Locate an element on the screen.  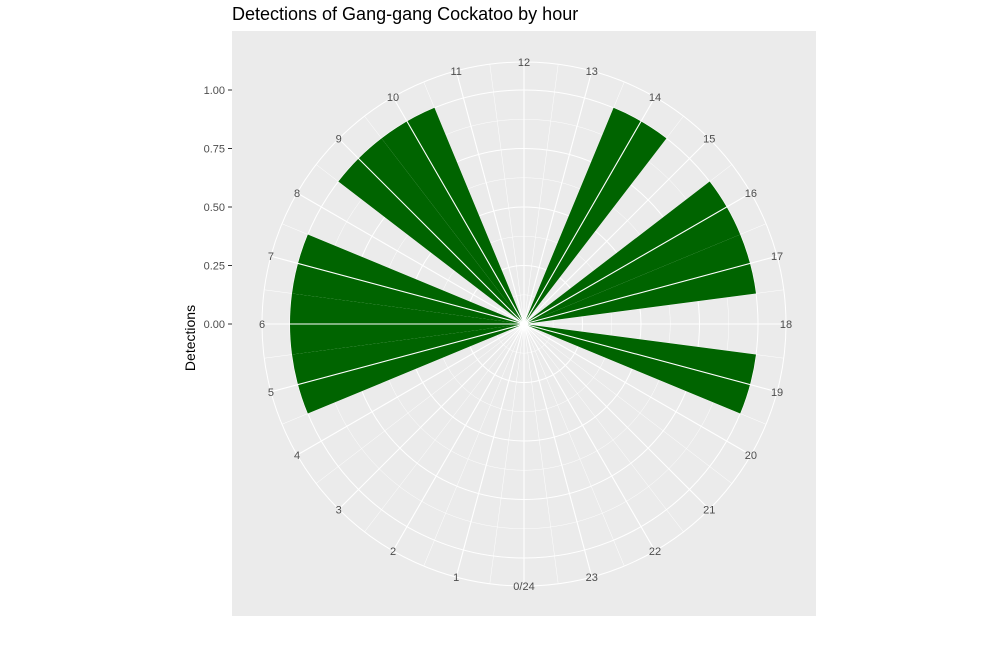
y-tick-label: 0.75 is located at coordinates (214, 150).